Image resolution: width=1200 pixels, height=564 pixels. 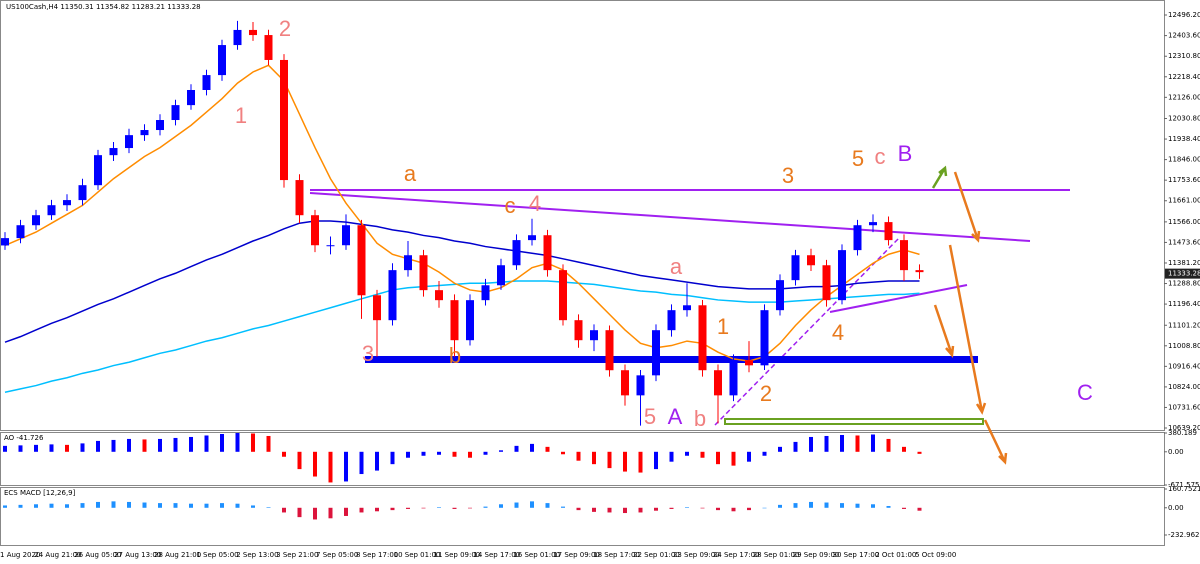 What do you see at coordinates (671, 359) in the screenshot?
I see `support-zone` at bounding box center [671, 359].